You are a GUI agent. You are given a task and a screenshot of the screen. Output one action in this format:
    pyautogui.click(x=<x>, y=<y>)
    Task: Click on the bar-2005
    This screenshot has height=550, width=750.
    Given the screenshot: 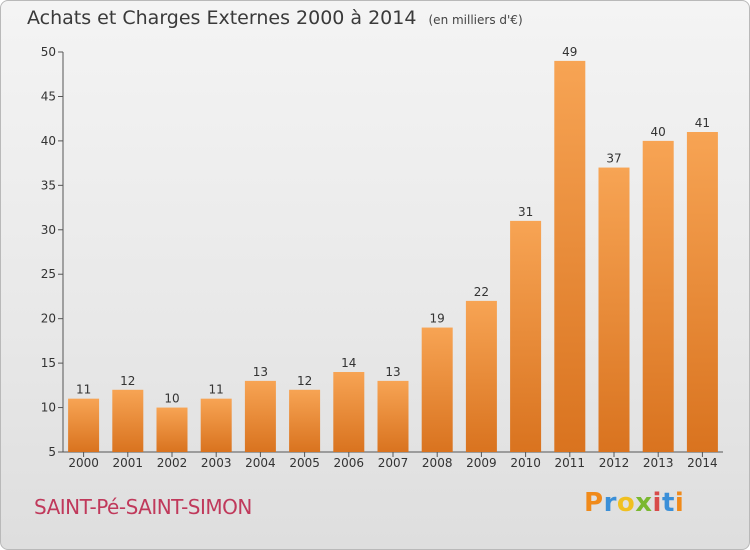 What is the action you would take?
    pyautogui.click(x=305, y=420)
    